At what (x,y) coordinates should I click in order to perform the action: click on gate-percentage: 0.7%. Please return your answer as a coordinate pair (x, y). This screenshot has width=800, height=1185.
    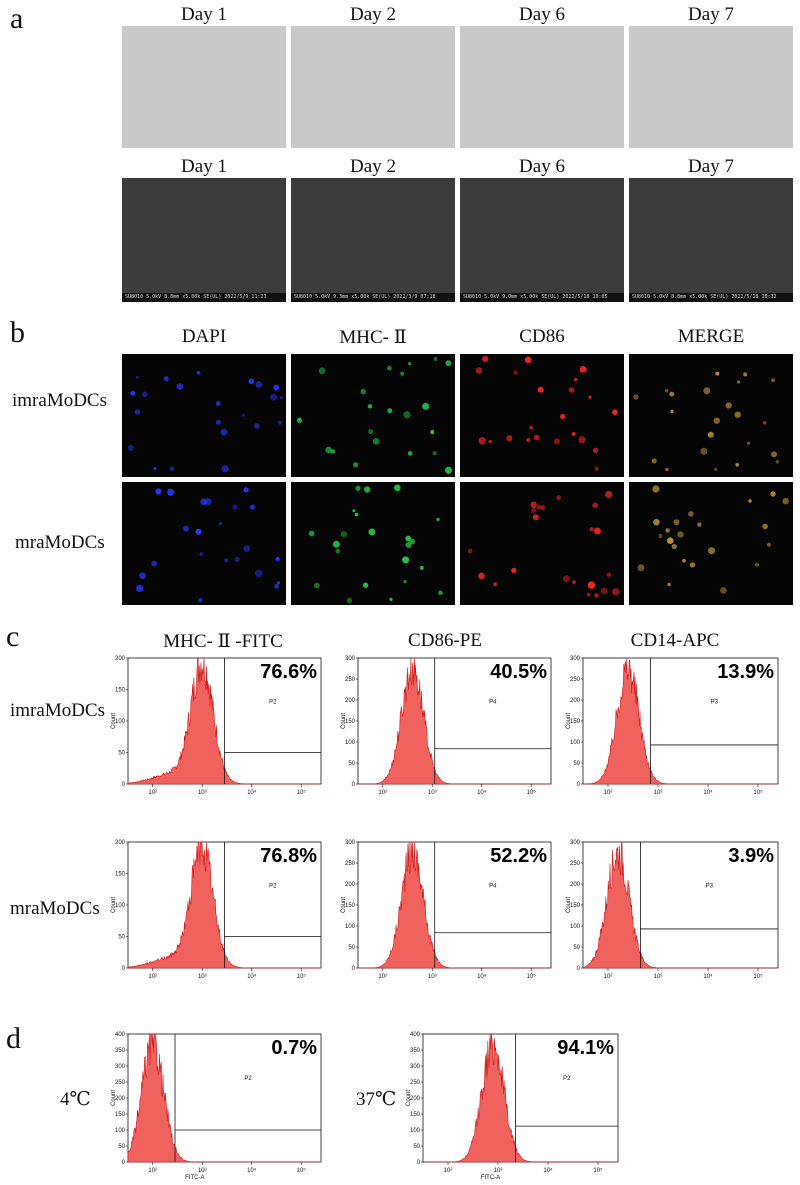
    Looking at the image, I should click on (294, 1048).